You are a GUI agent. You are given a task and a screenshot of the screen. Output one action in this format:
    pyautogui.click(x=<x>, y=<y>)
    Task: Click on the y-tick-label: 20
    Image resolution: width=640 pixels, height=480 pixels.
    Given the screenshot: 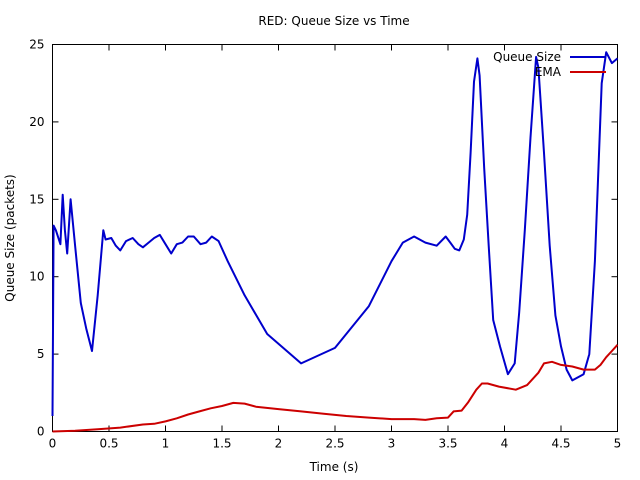 What is the action you would take?
    pyautogui.click(x=36, y=122)
    